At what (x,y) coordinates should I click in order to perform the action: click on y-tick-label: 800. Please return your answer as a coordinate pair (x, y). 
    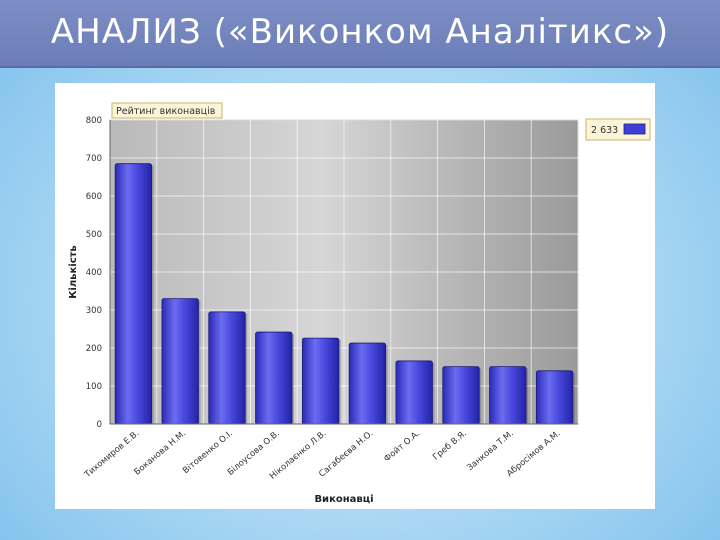
    Looking at the image, I should click on (94, 121).